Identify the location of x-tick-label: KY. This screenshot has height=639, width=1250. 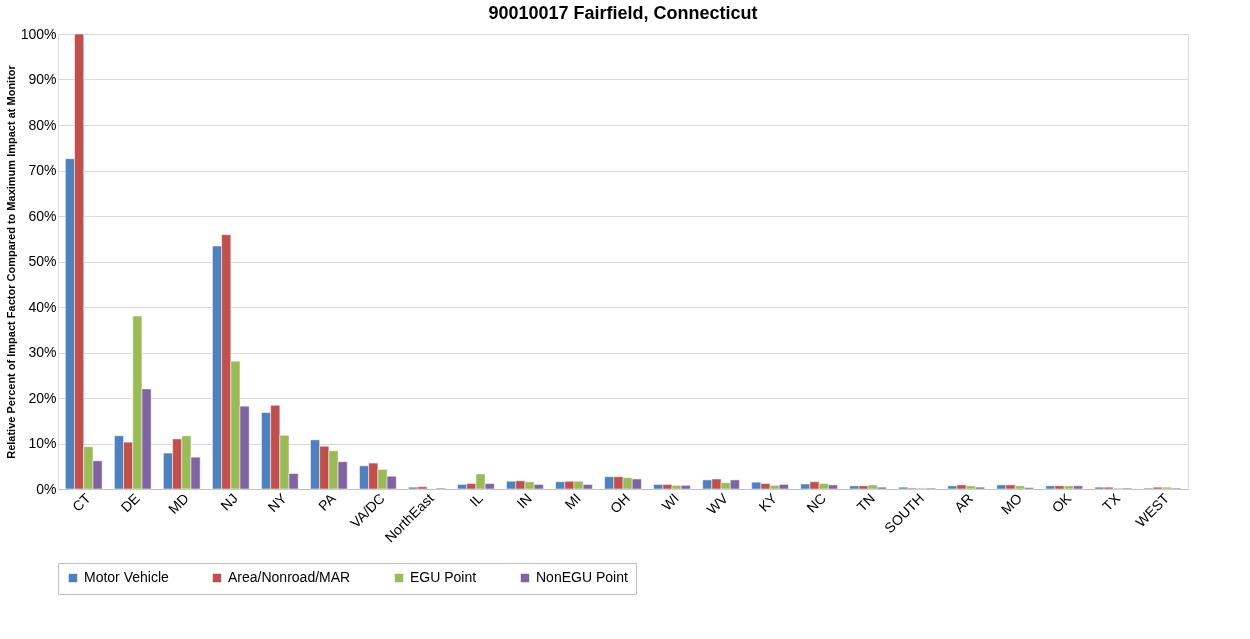
(768, 502).